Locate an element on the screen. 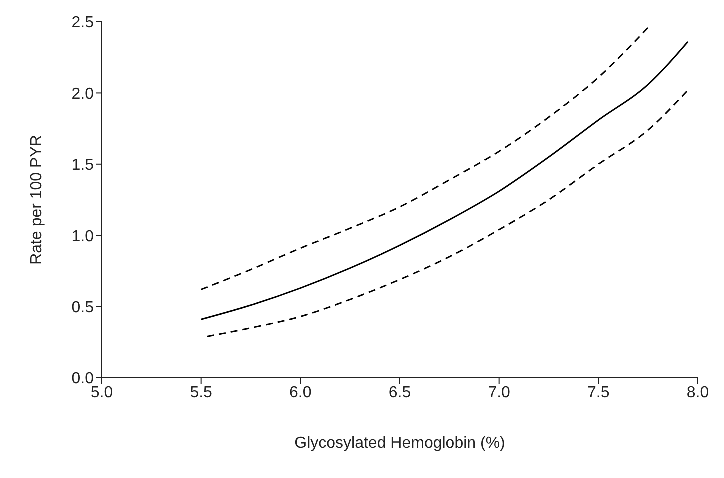 This screenshot has width=724, height=478. x-tick-label: 7.5 is located at coordinates (599, 393).